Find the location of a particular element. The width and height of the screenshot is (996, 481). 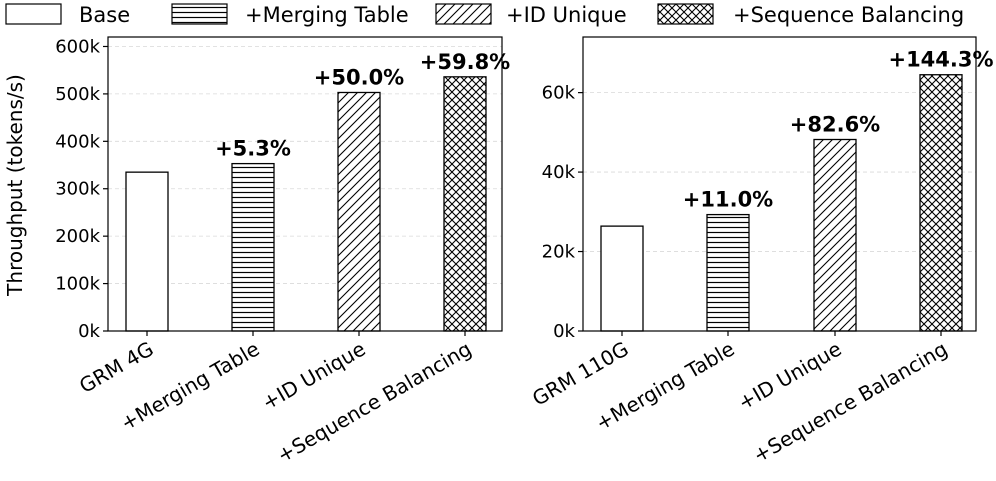

y-tick-label: 400k is located at coordinates (77, 141).